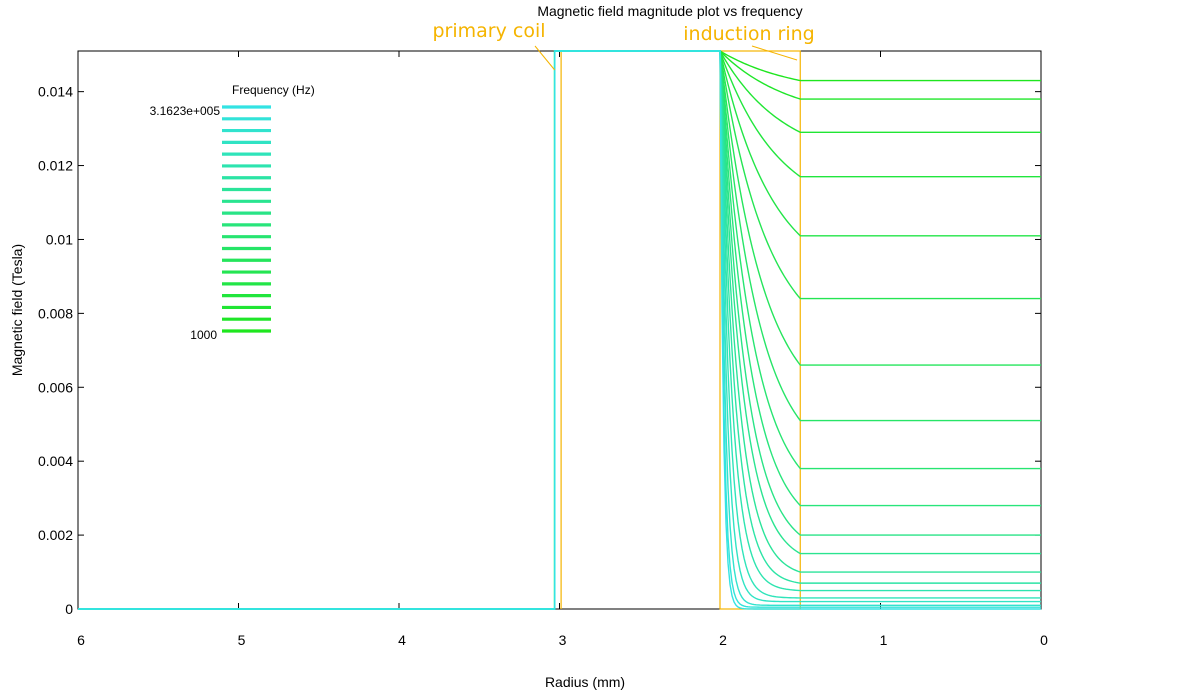 The image size is (1196, 691). What do you see at coordinates (17, 310) in the screenshot?
I see `y-axis-label: Magnetic field (Tesla)` at bounding box center [17, 310].